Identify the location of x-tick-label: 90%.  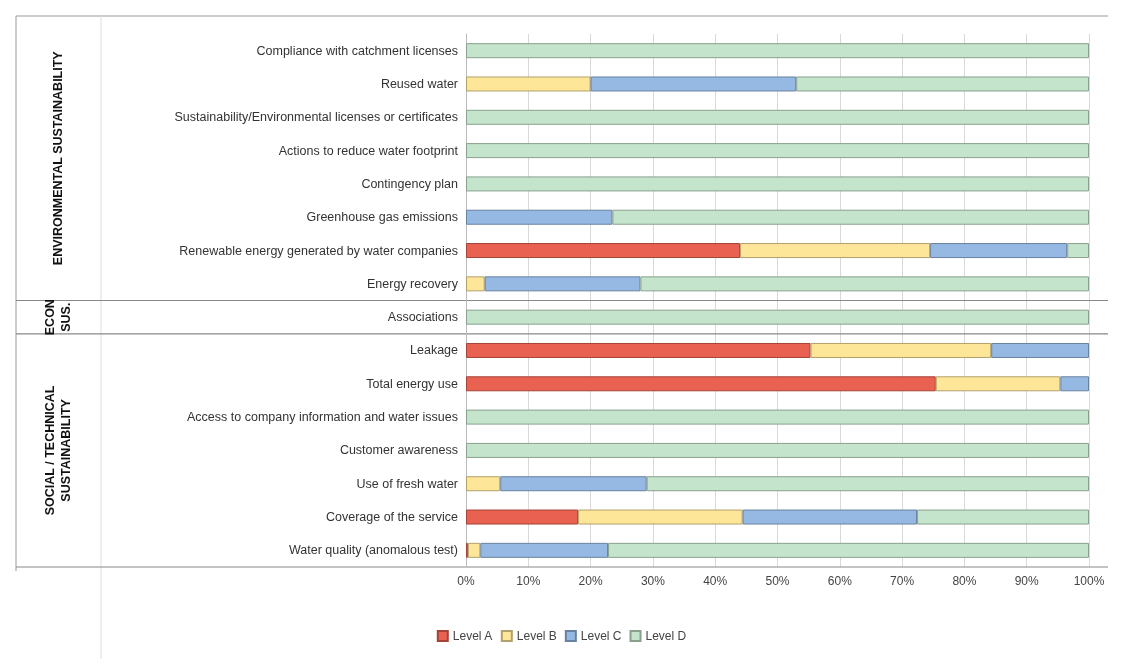
(1027, 581).